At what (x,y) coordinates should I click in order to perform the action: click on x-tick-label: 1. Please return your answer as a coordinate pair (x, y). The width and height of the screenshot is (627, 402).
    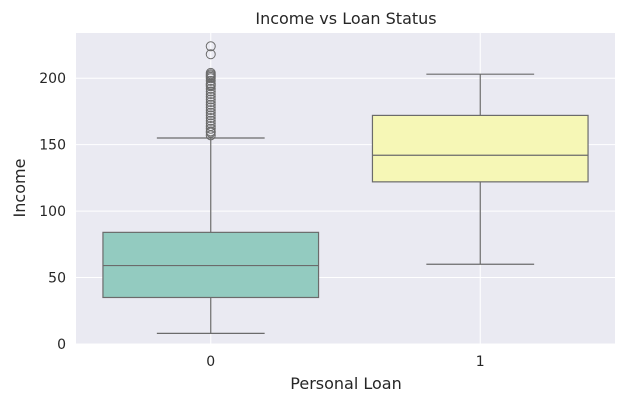
    Looking at the image, I should click on (480, 362).